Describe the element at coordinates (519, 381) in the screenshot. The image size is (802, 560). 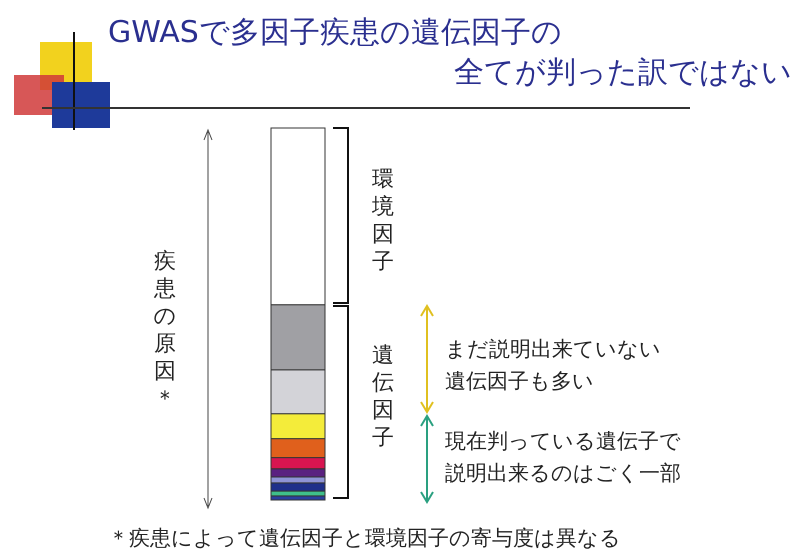
I see `text: 遺伝因子も多い` at that location.